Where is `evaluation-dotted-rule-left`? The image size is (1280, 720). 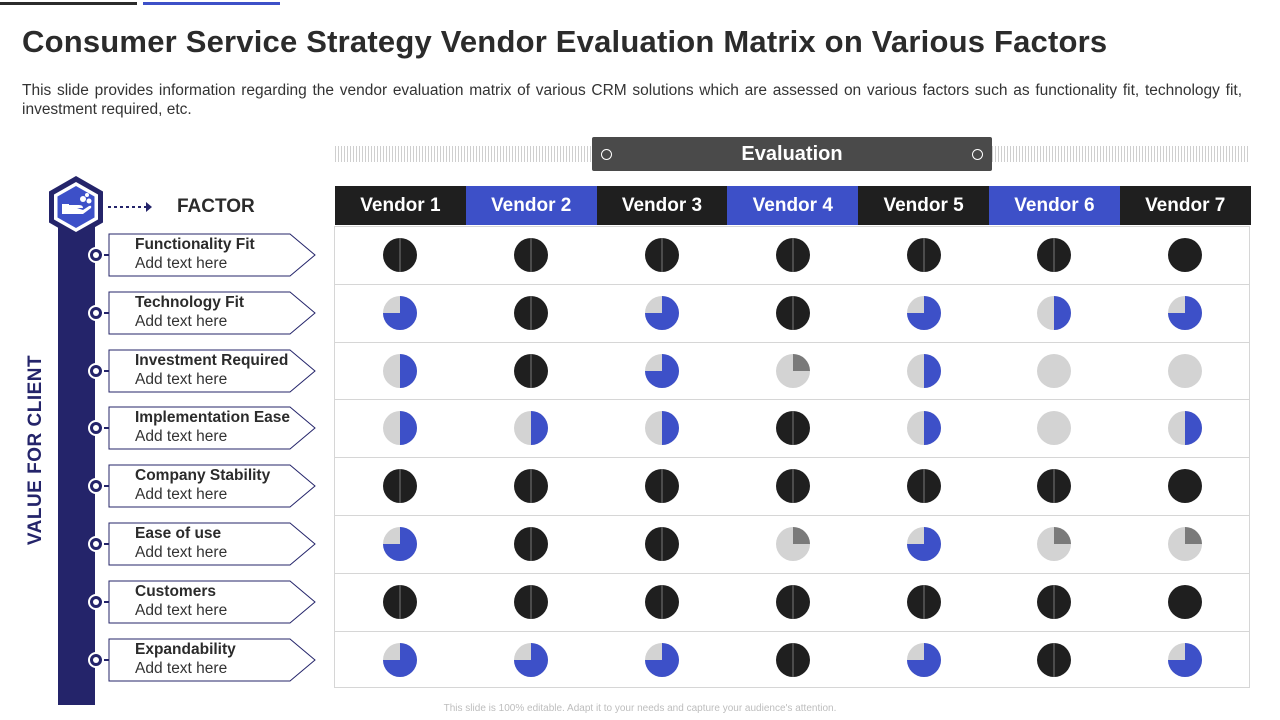 evaluation-dotted-rule-left is located at coordinates (463, 154).